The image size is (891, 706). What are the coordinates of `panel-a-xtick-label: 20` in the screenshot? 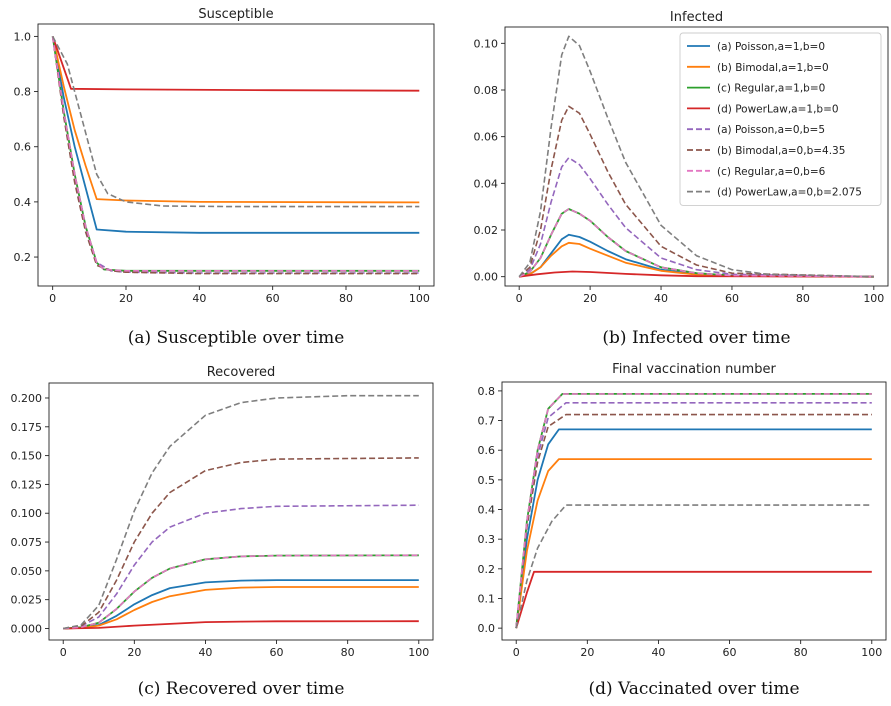 It's located at (126, 298).